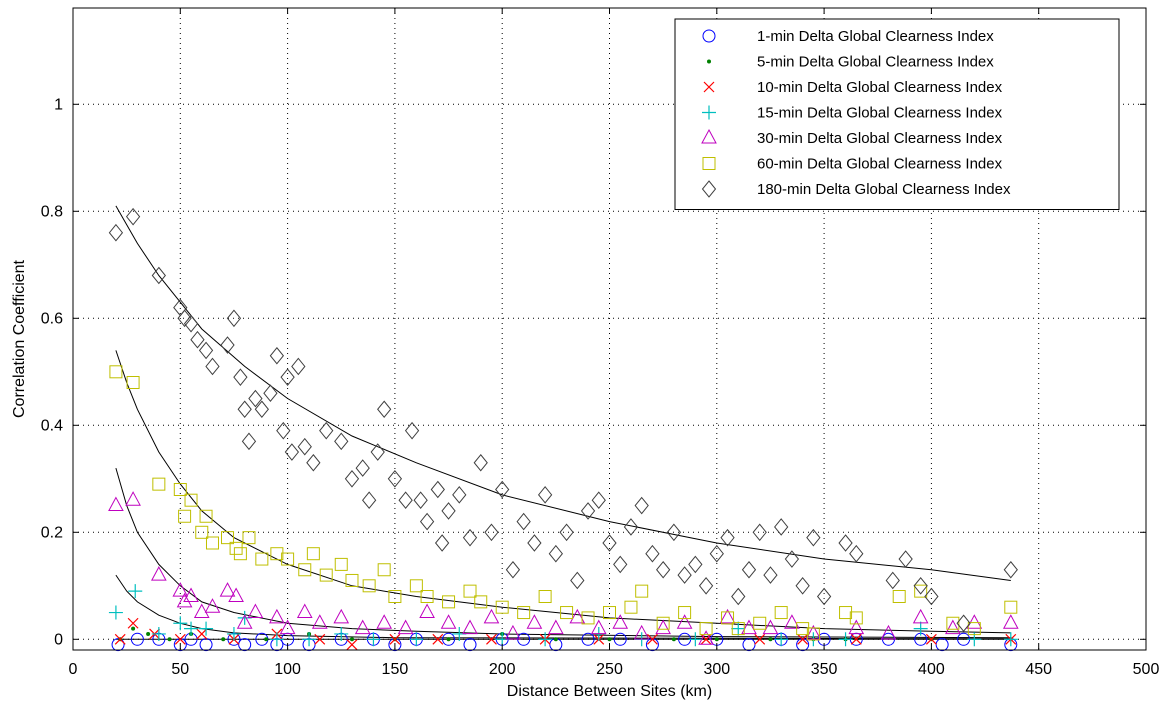  Describe the element at coordinates (1038, 669) in the screenshot. I see `x-tick-label: 450` at that location.